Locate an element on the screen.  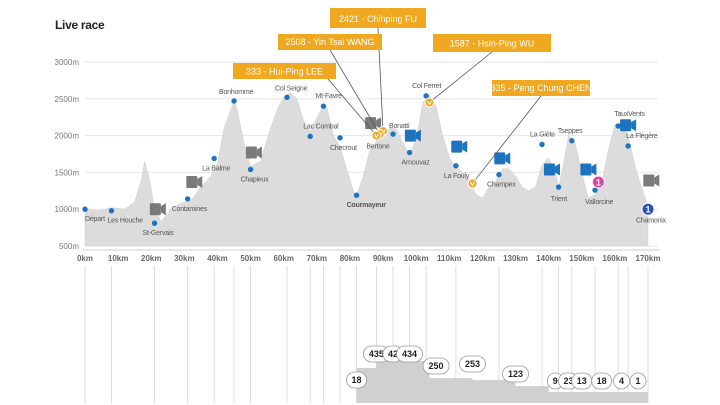
checkpoint-label: Bonatti is located at coordinates (399, 126).